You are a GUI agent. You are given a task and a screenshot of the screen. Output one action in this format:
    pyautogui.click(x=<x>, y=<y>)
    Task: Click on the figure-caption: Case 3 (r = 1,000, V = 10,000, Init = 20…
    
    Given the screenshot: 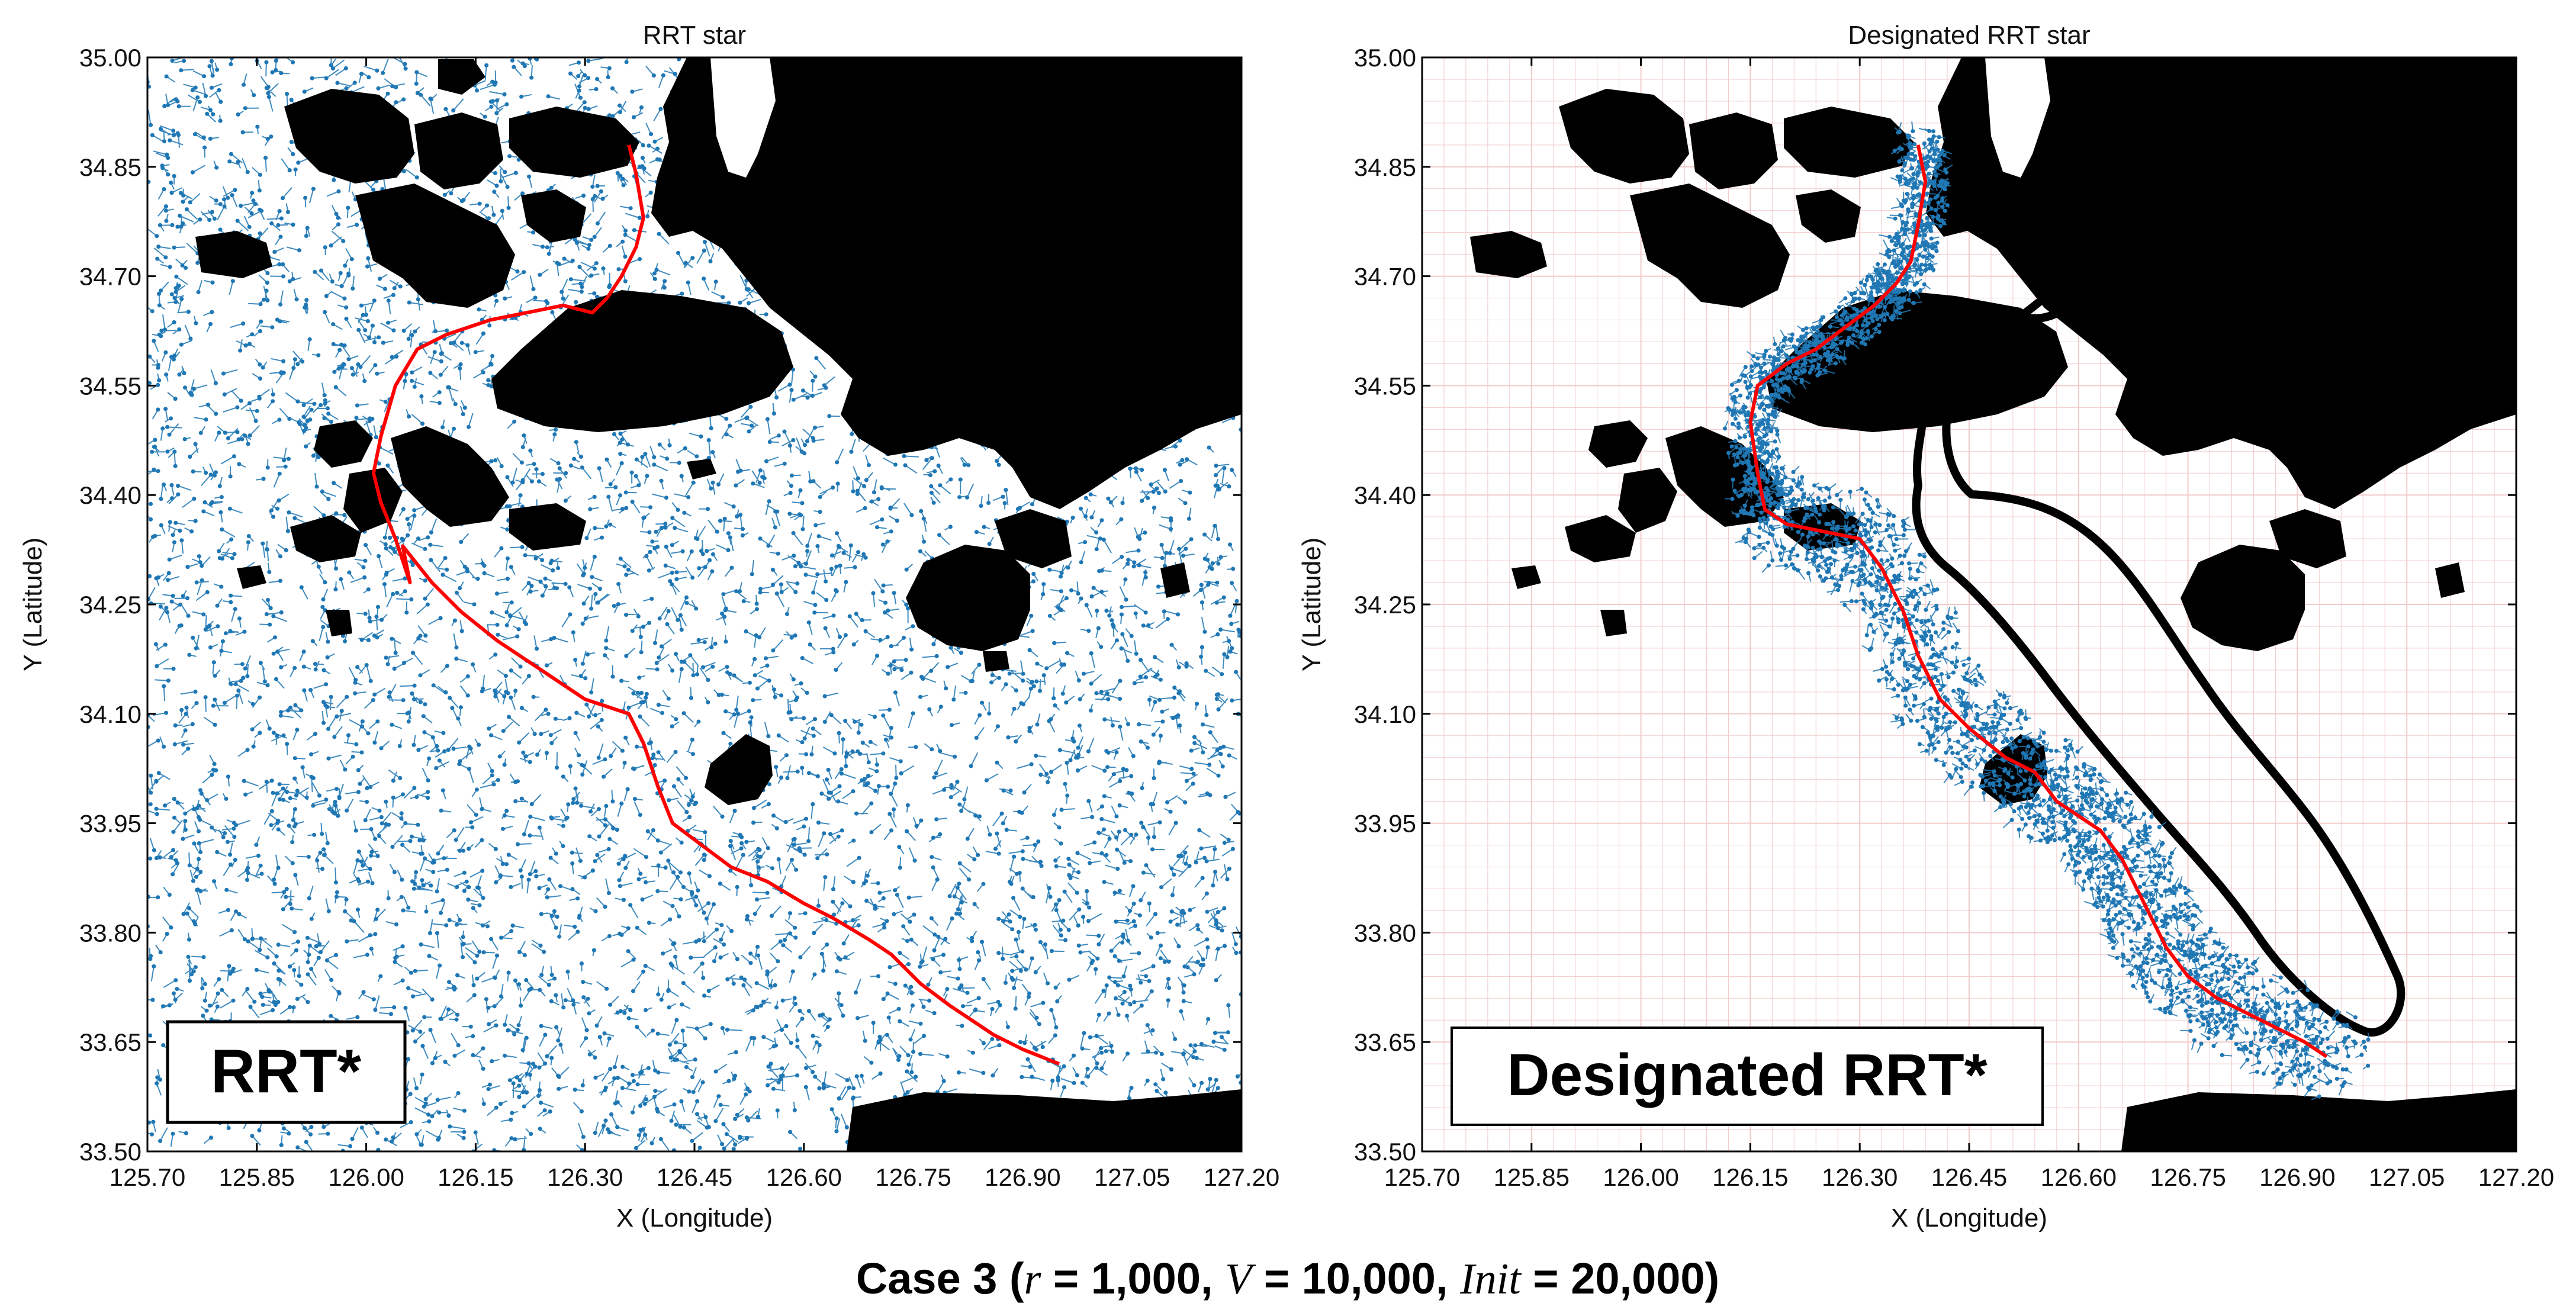 What is the action you would take?
    pyautogui.click(x=1288, y=1279)
    